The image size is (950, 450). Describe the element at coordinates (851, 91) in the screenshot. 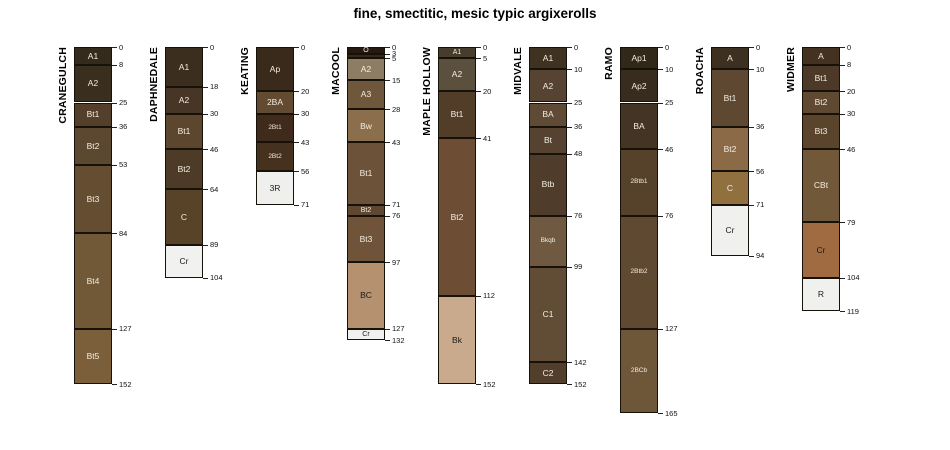

I see `depth-label: 20` at that location.